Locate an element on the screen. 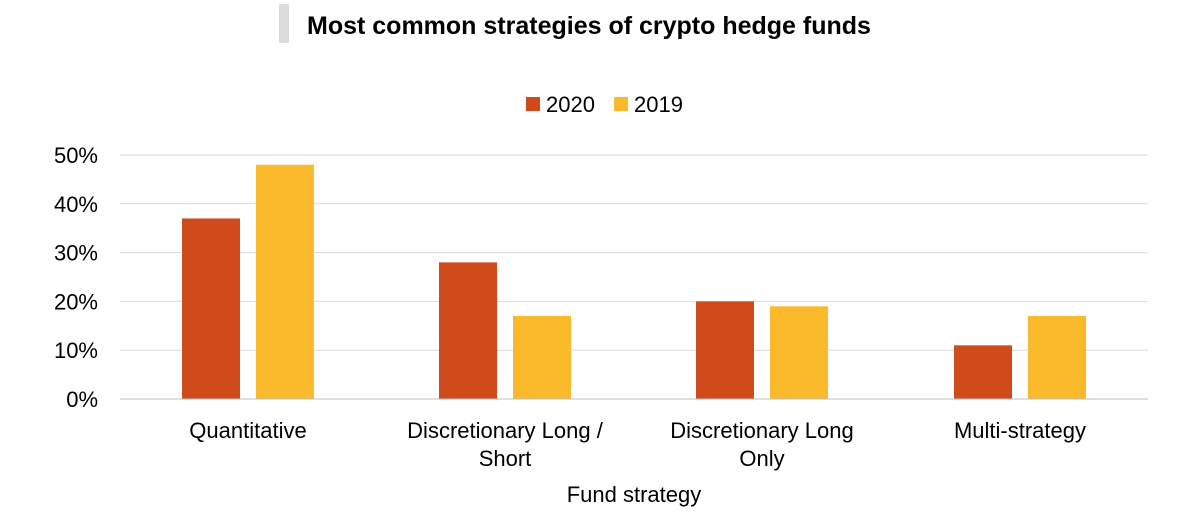 Image resolution: width=1200 pixels, height=518 pixels. x-tick-label: Discretionary Long is located at coordinates (761, 430).